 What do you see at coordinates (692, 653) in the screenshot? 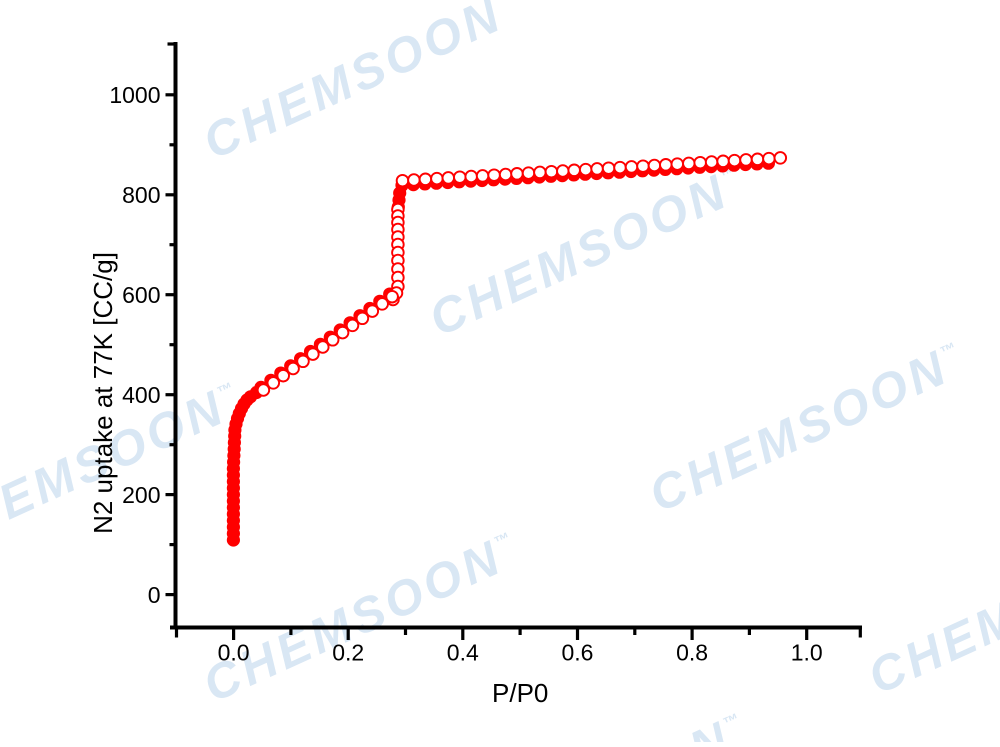
I see `svg-text: 0.8` at bounding box center [692, 653].